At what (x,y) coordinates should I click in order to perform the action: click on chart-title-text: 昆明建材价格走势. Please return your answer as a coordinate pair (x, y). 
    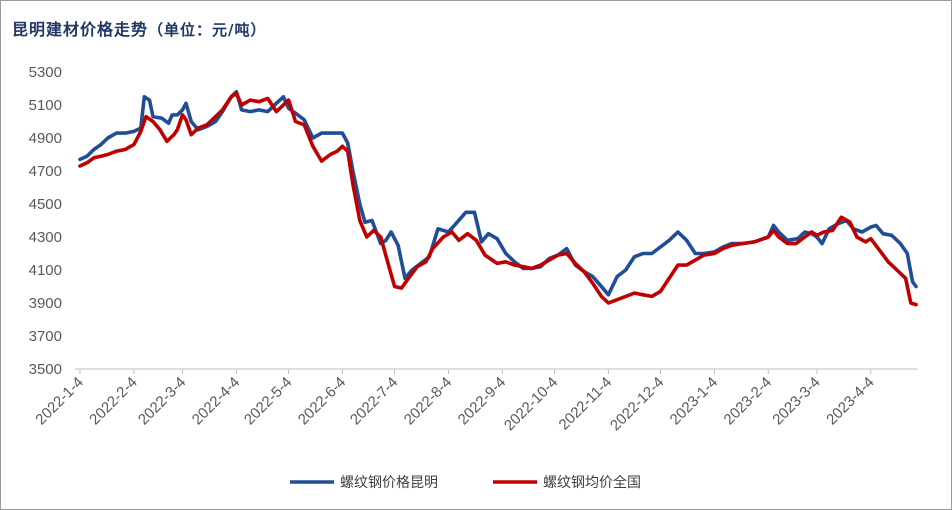
    Looking at the image, I should click on (80, 29).